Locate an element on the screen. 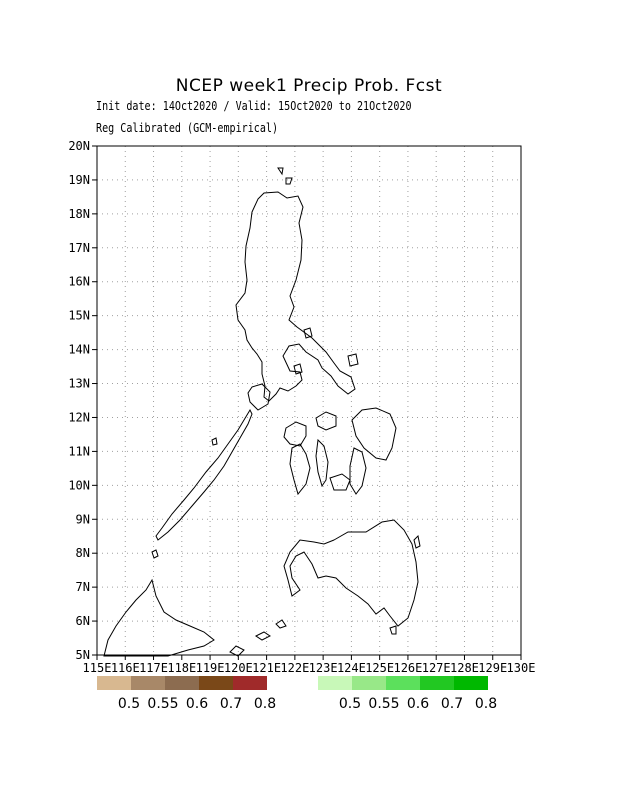 The image size is (618, 800). lat-label: 12N is located at coordinates (79, 417).